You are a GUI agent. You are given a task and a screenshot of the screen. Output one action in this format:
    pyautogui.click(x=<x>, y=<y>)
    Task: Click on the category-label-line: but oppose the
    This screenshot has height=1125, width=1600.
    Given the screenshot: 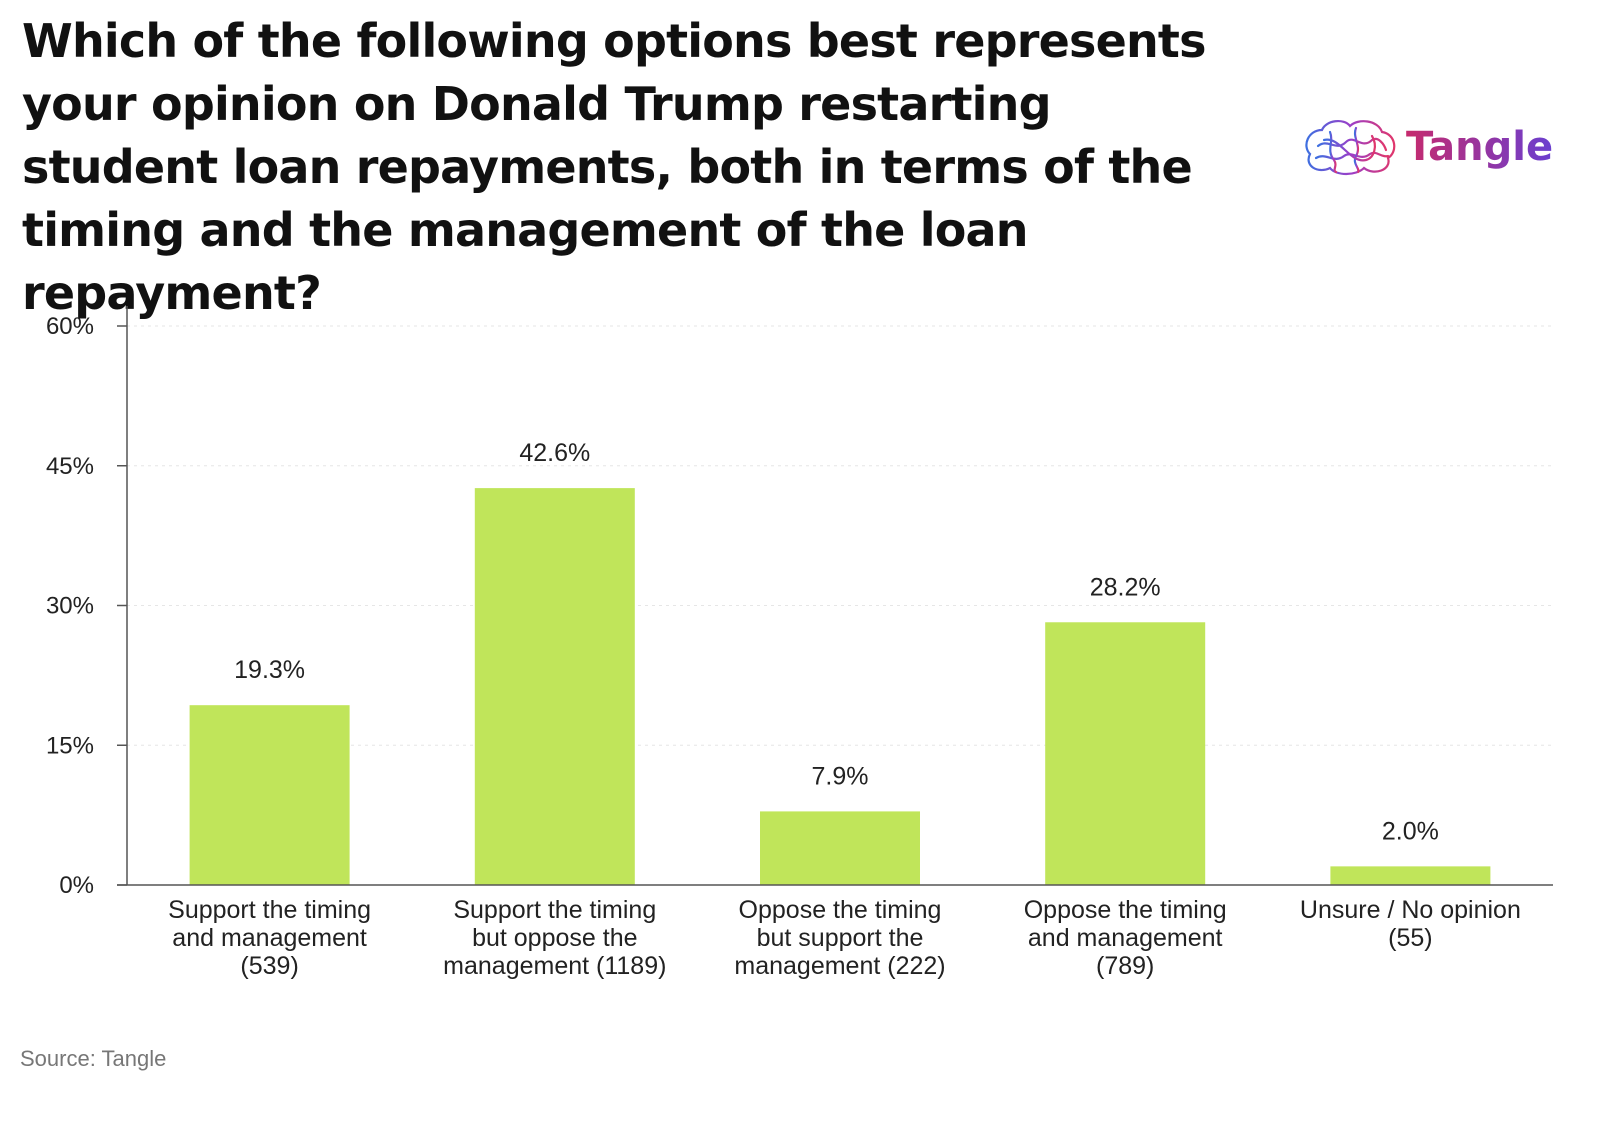 What is the action you would take?
    pyautogui.click(x=554, y=938)
    